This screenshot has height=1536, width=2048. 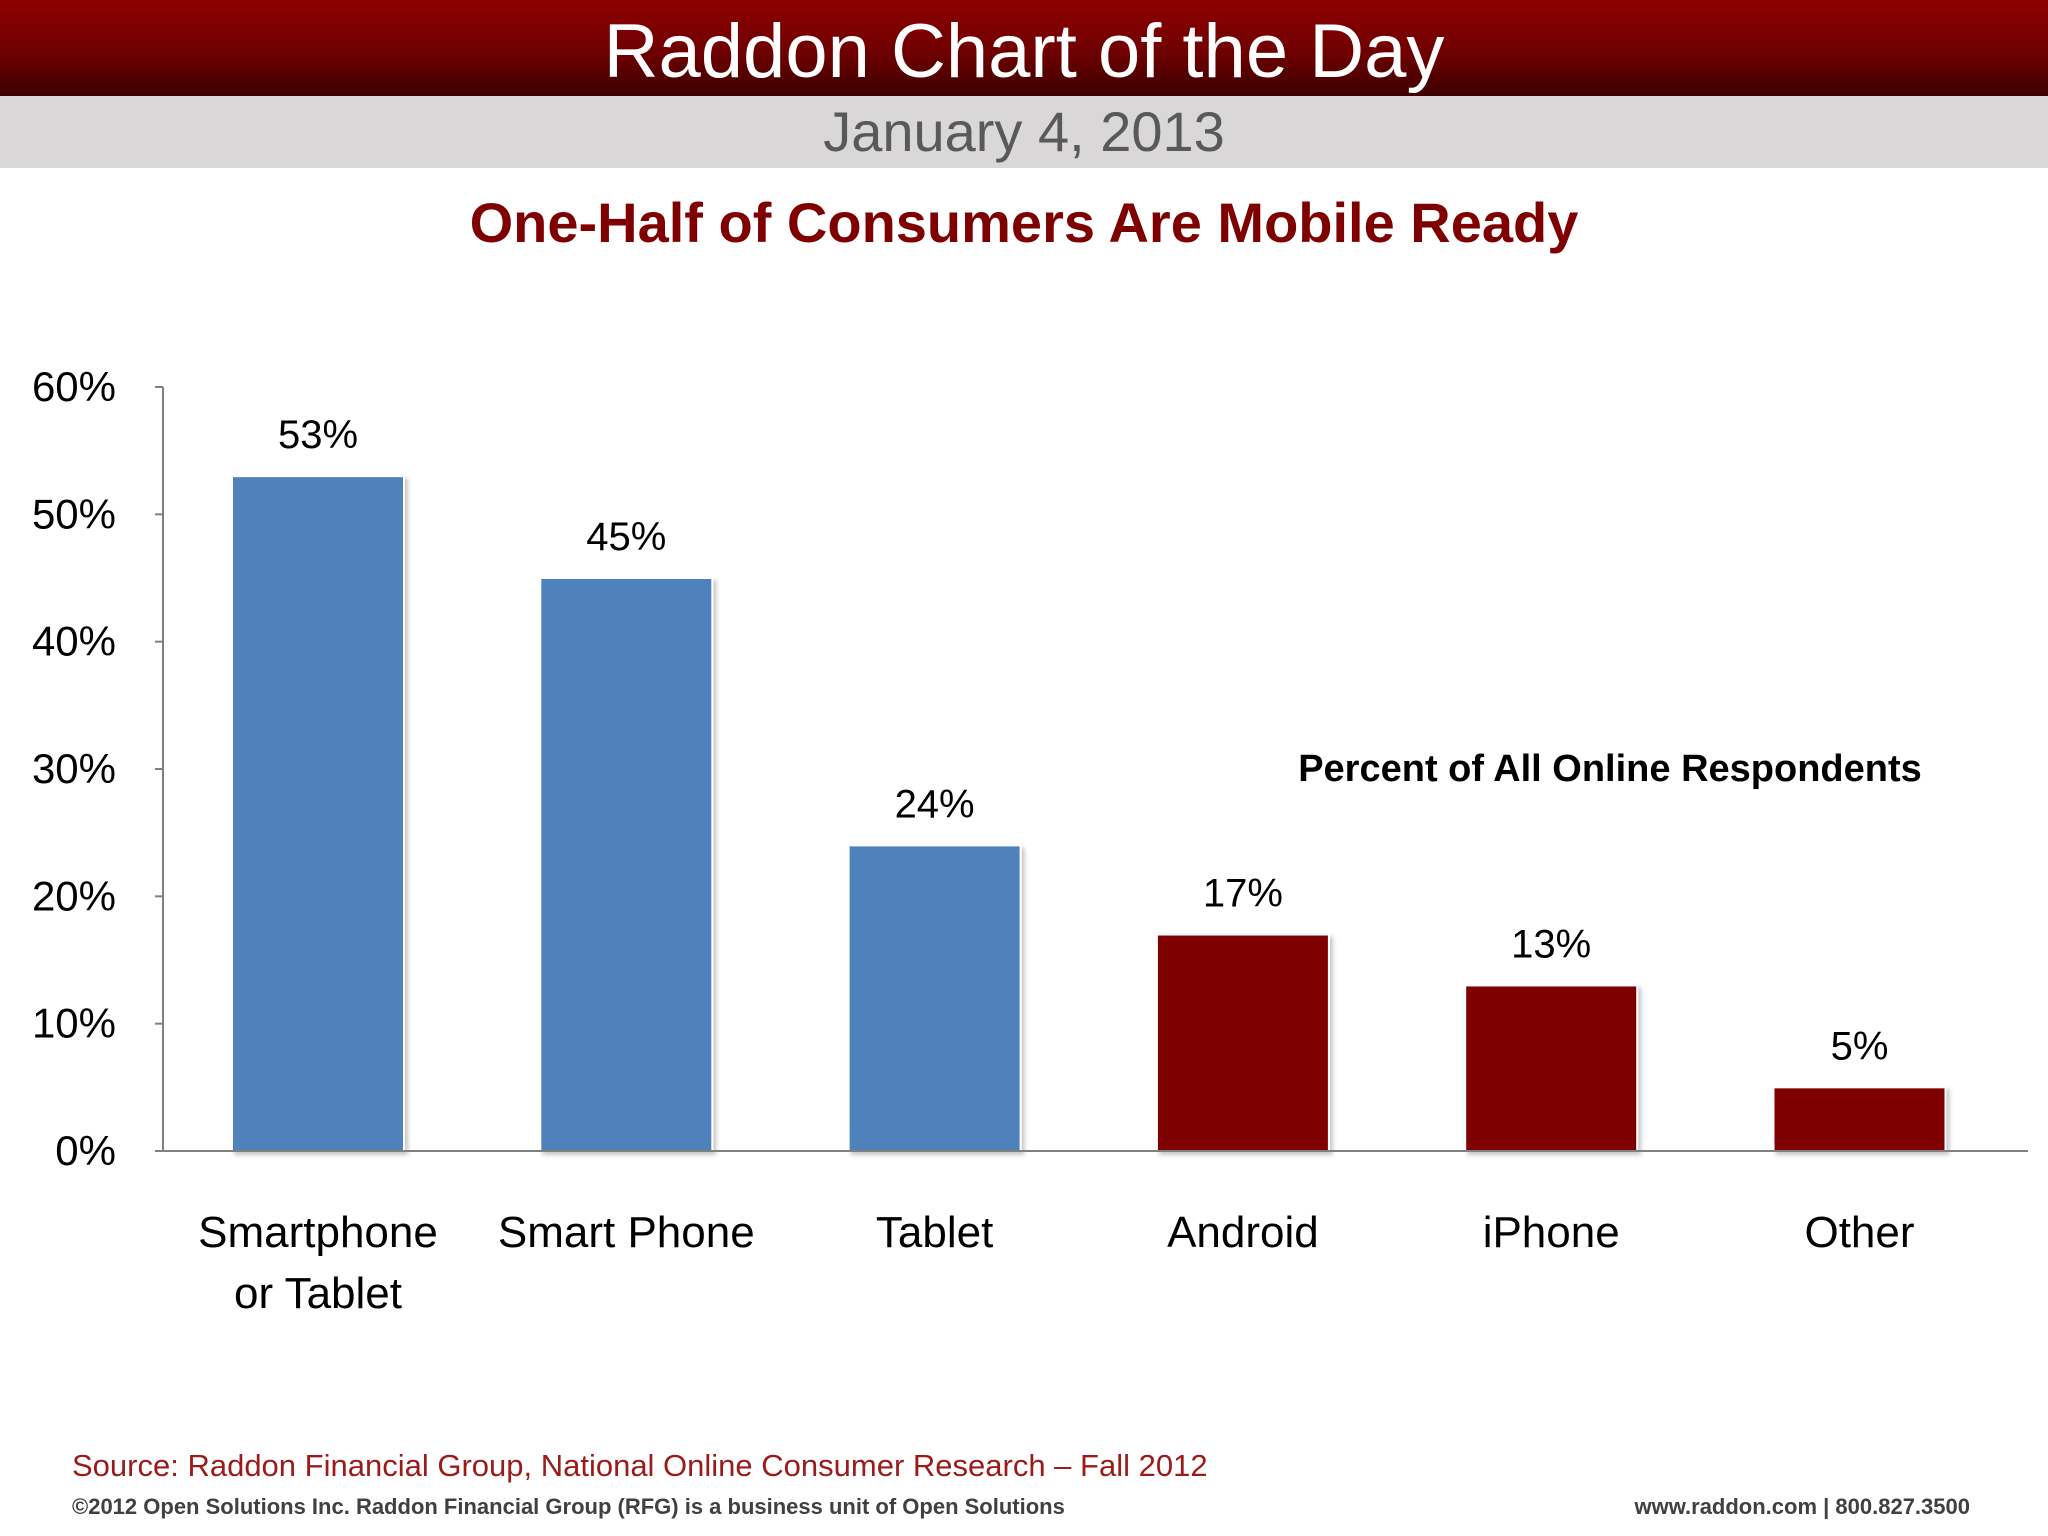 I want to click on chart-annotation: Percent of All Online Respondents, so click(x=1610, y=769).